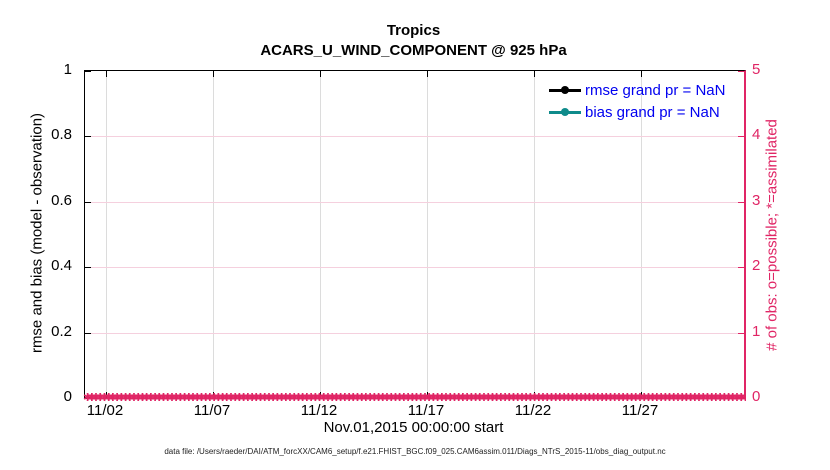 This screenshot has height=470, width=830. Describe the element at coordinates (756, 265) in the screenshot. I see `y-tick-label-right: 2` at that location.